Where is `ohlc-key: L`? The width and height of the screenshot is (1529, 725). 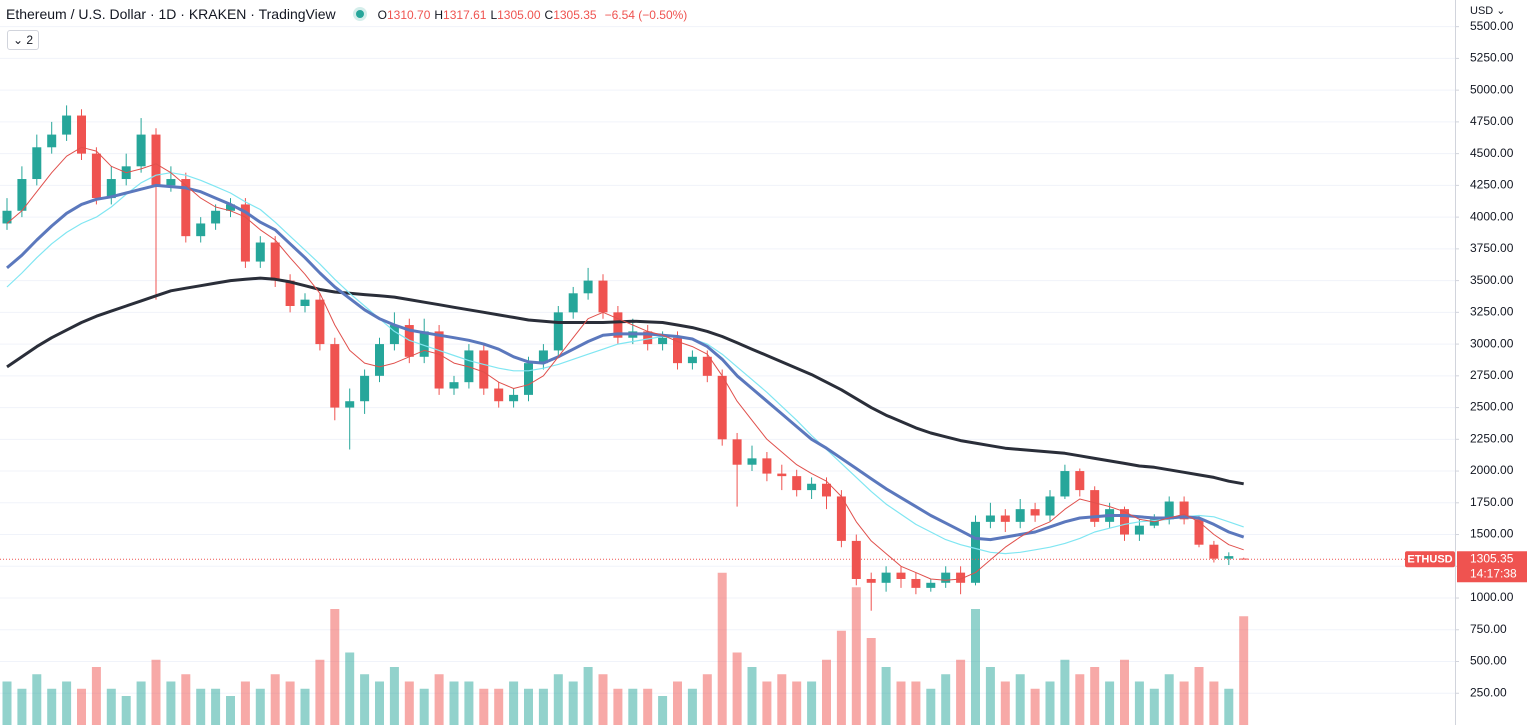 ohlc-key: L is located at coordinates (494, 15).